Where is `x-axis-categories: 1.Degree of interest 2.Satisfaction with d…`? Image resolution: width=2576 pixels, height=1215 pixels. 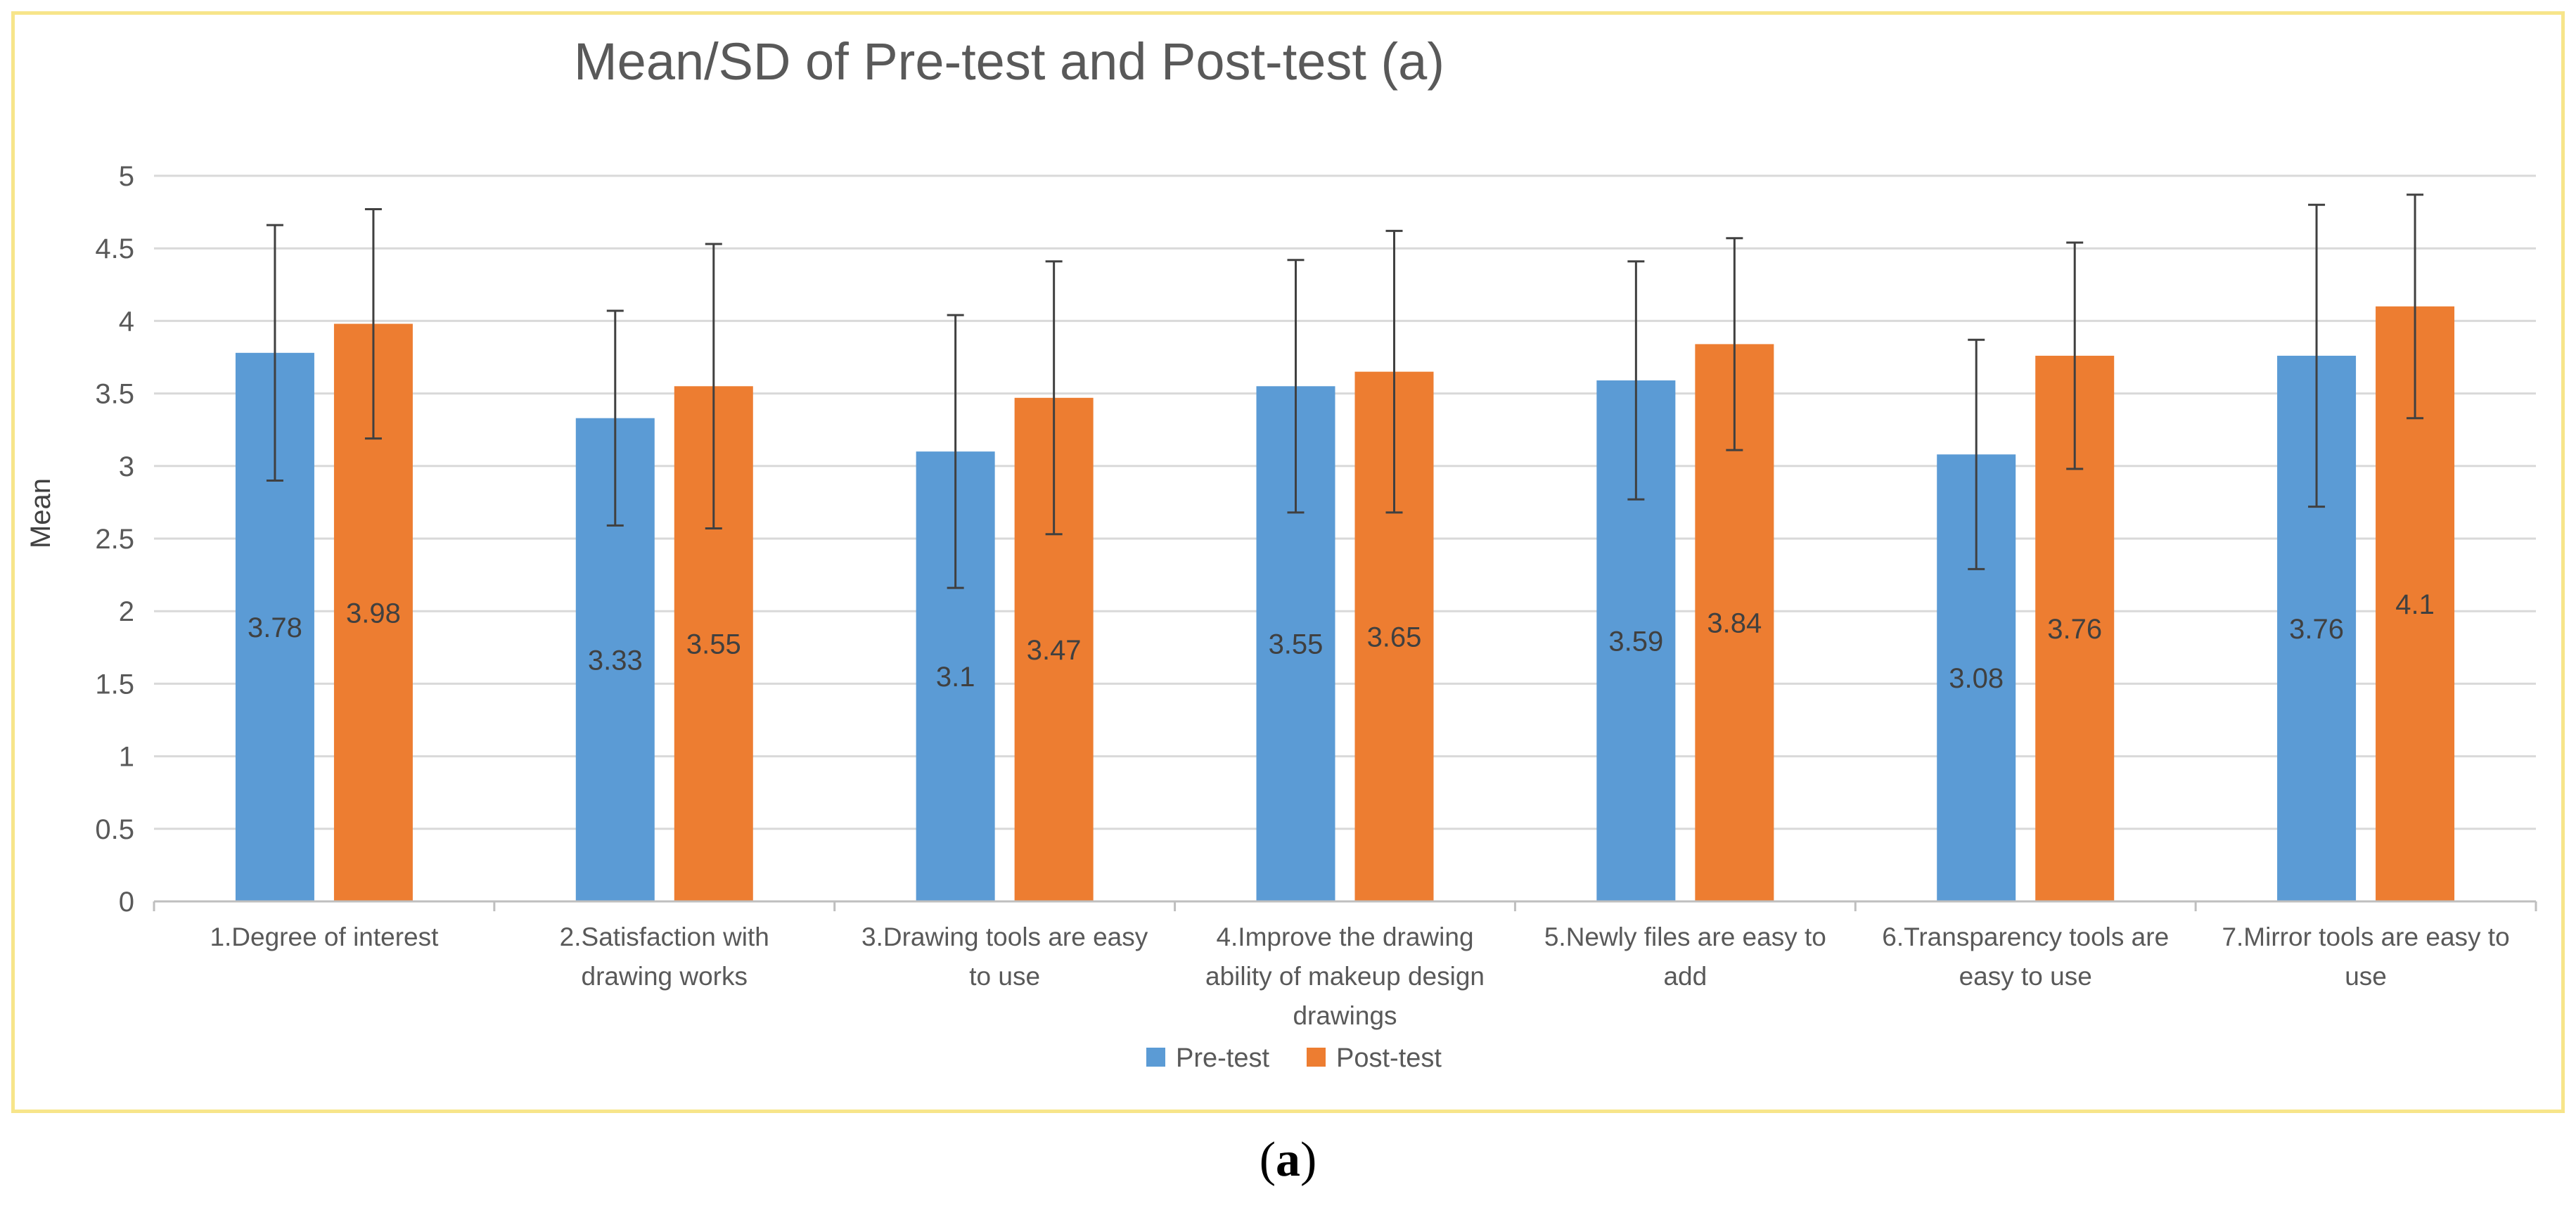
x-axis-categories: 1.Degree of interest 2.Satisfaction with d… is located at coordinates (1359, 976).